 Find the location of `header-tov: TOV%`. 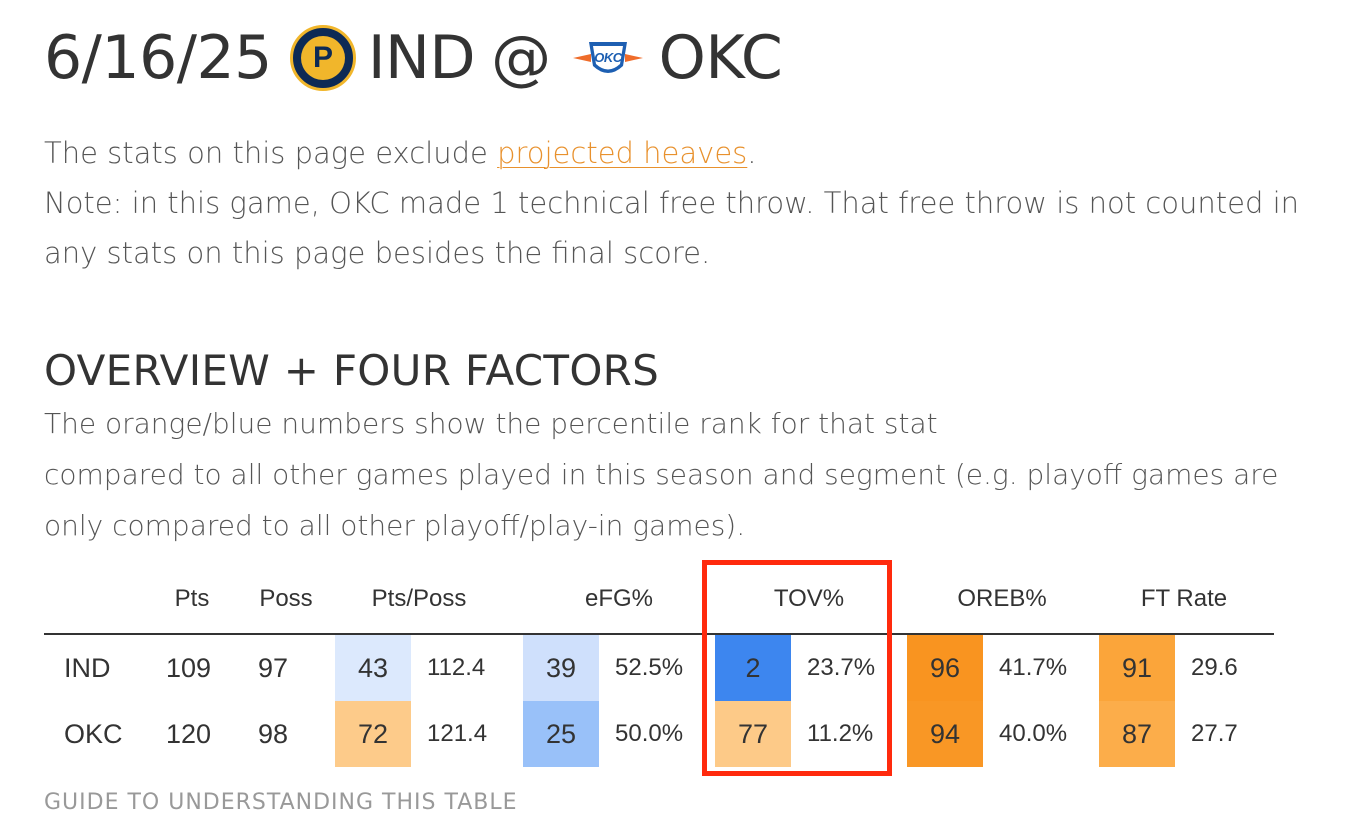

header-tov: TOV% is located at coordinates (809, 598).